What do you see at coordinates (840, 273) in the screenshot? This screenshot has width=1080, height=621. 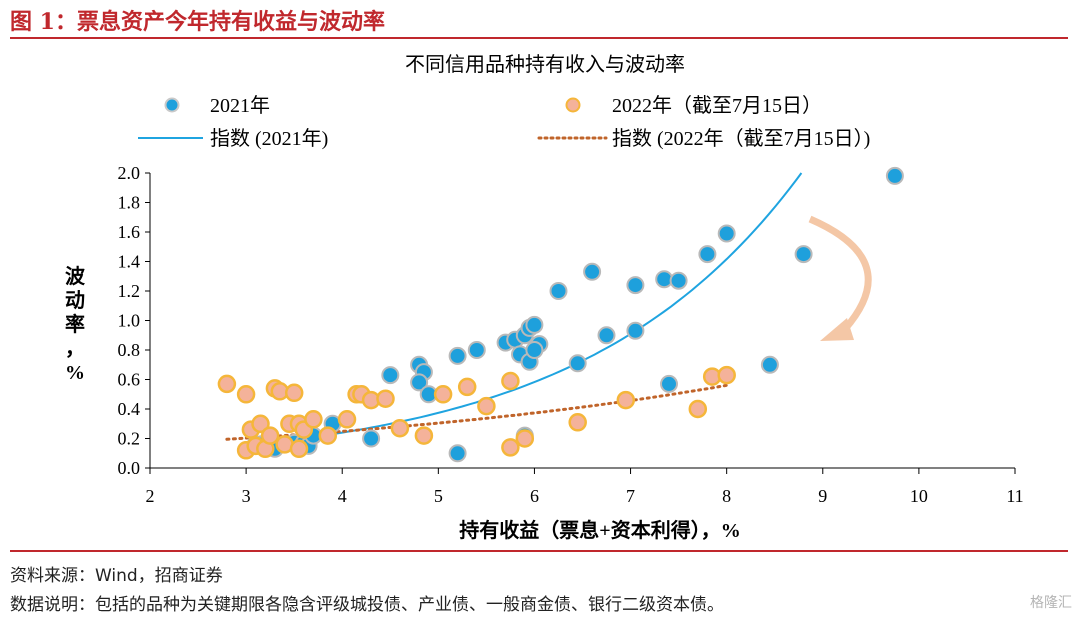 I see `curved-arrow-shaft` at bounding box center [840, 273].